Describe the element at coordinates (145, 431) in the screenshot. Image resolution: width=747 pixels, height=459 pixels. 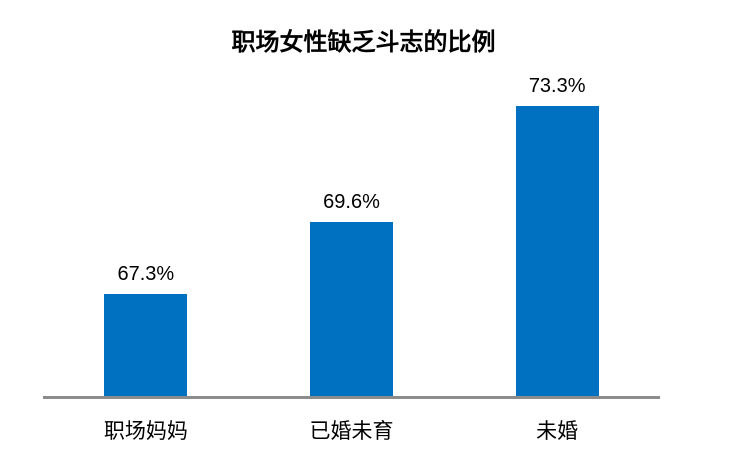
I see `category-label: 职场妈妈` at that location.